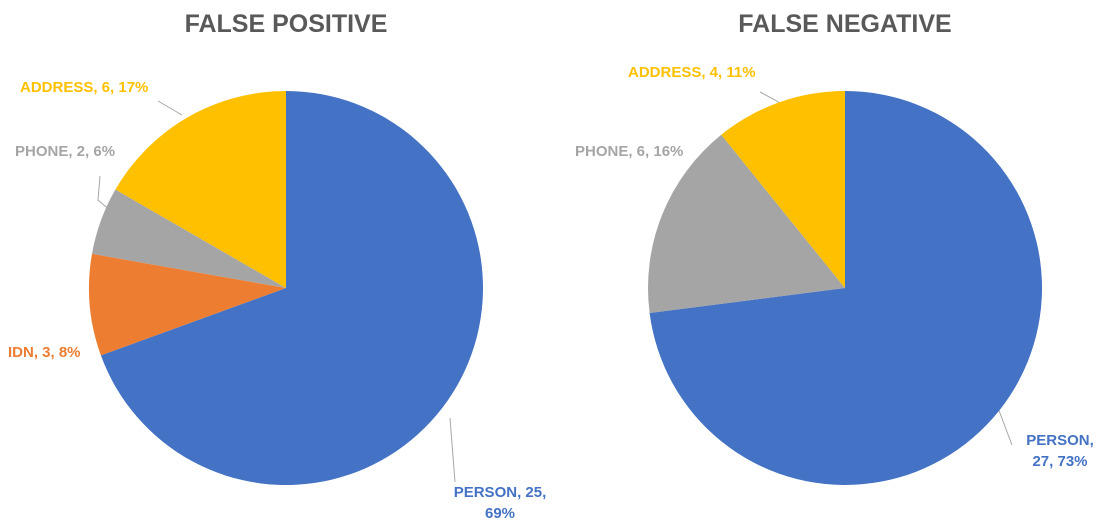  I want to click on chart-title: FALSE NEGATIVE, so click(844, 24).